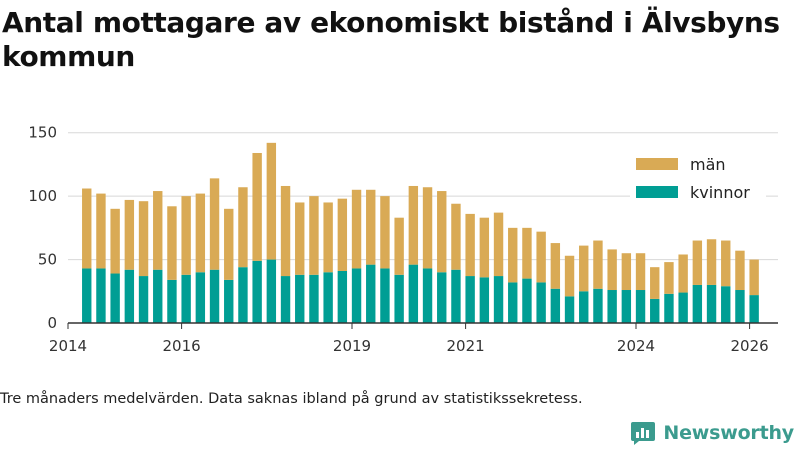  Describe the element at coordinates (750, 346) in the screenshot. I see `x-tick-label: 2026` at that location.